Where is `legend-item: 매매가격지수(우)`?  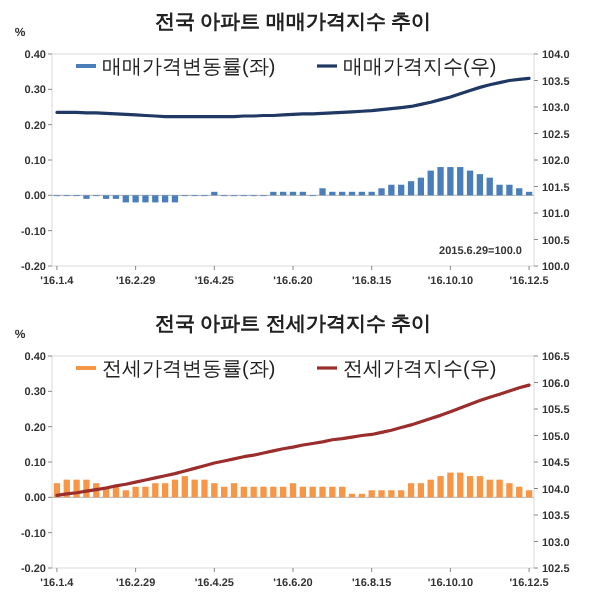 legend-item: 매매가격지수(우) is located at coordinates (407, 68).